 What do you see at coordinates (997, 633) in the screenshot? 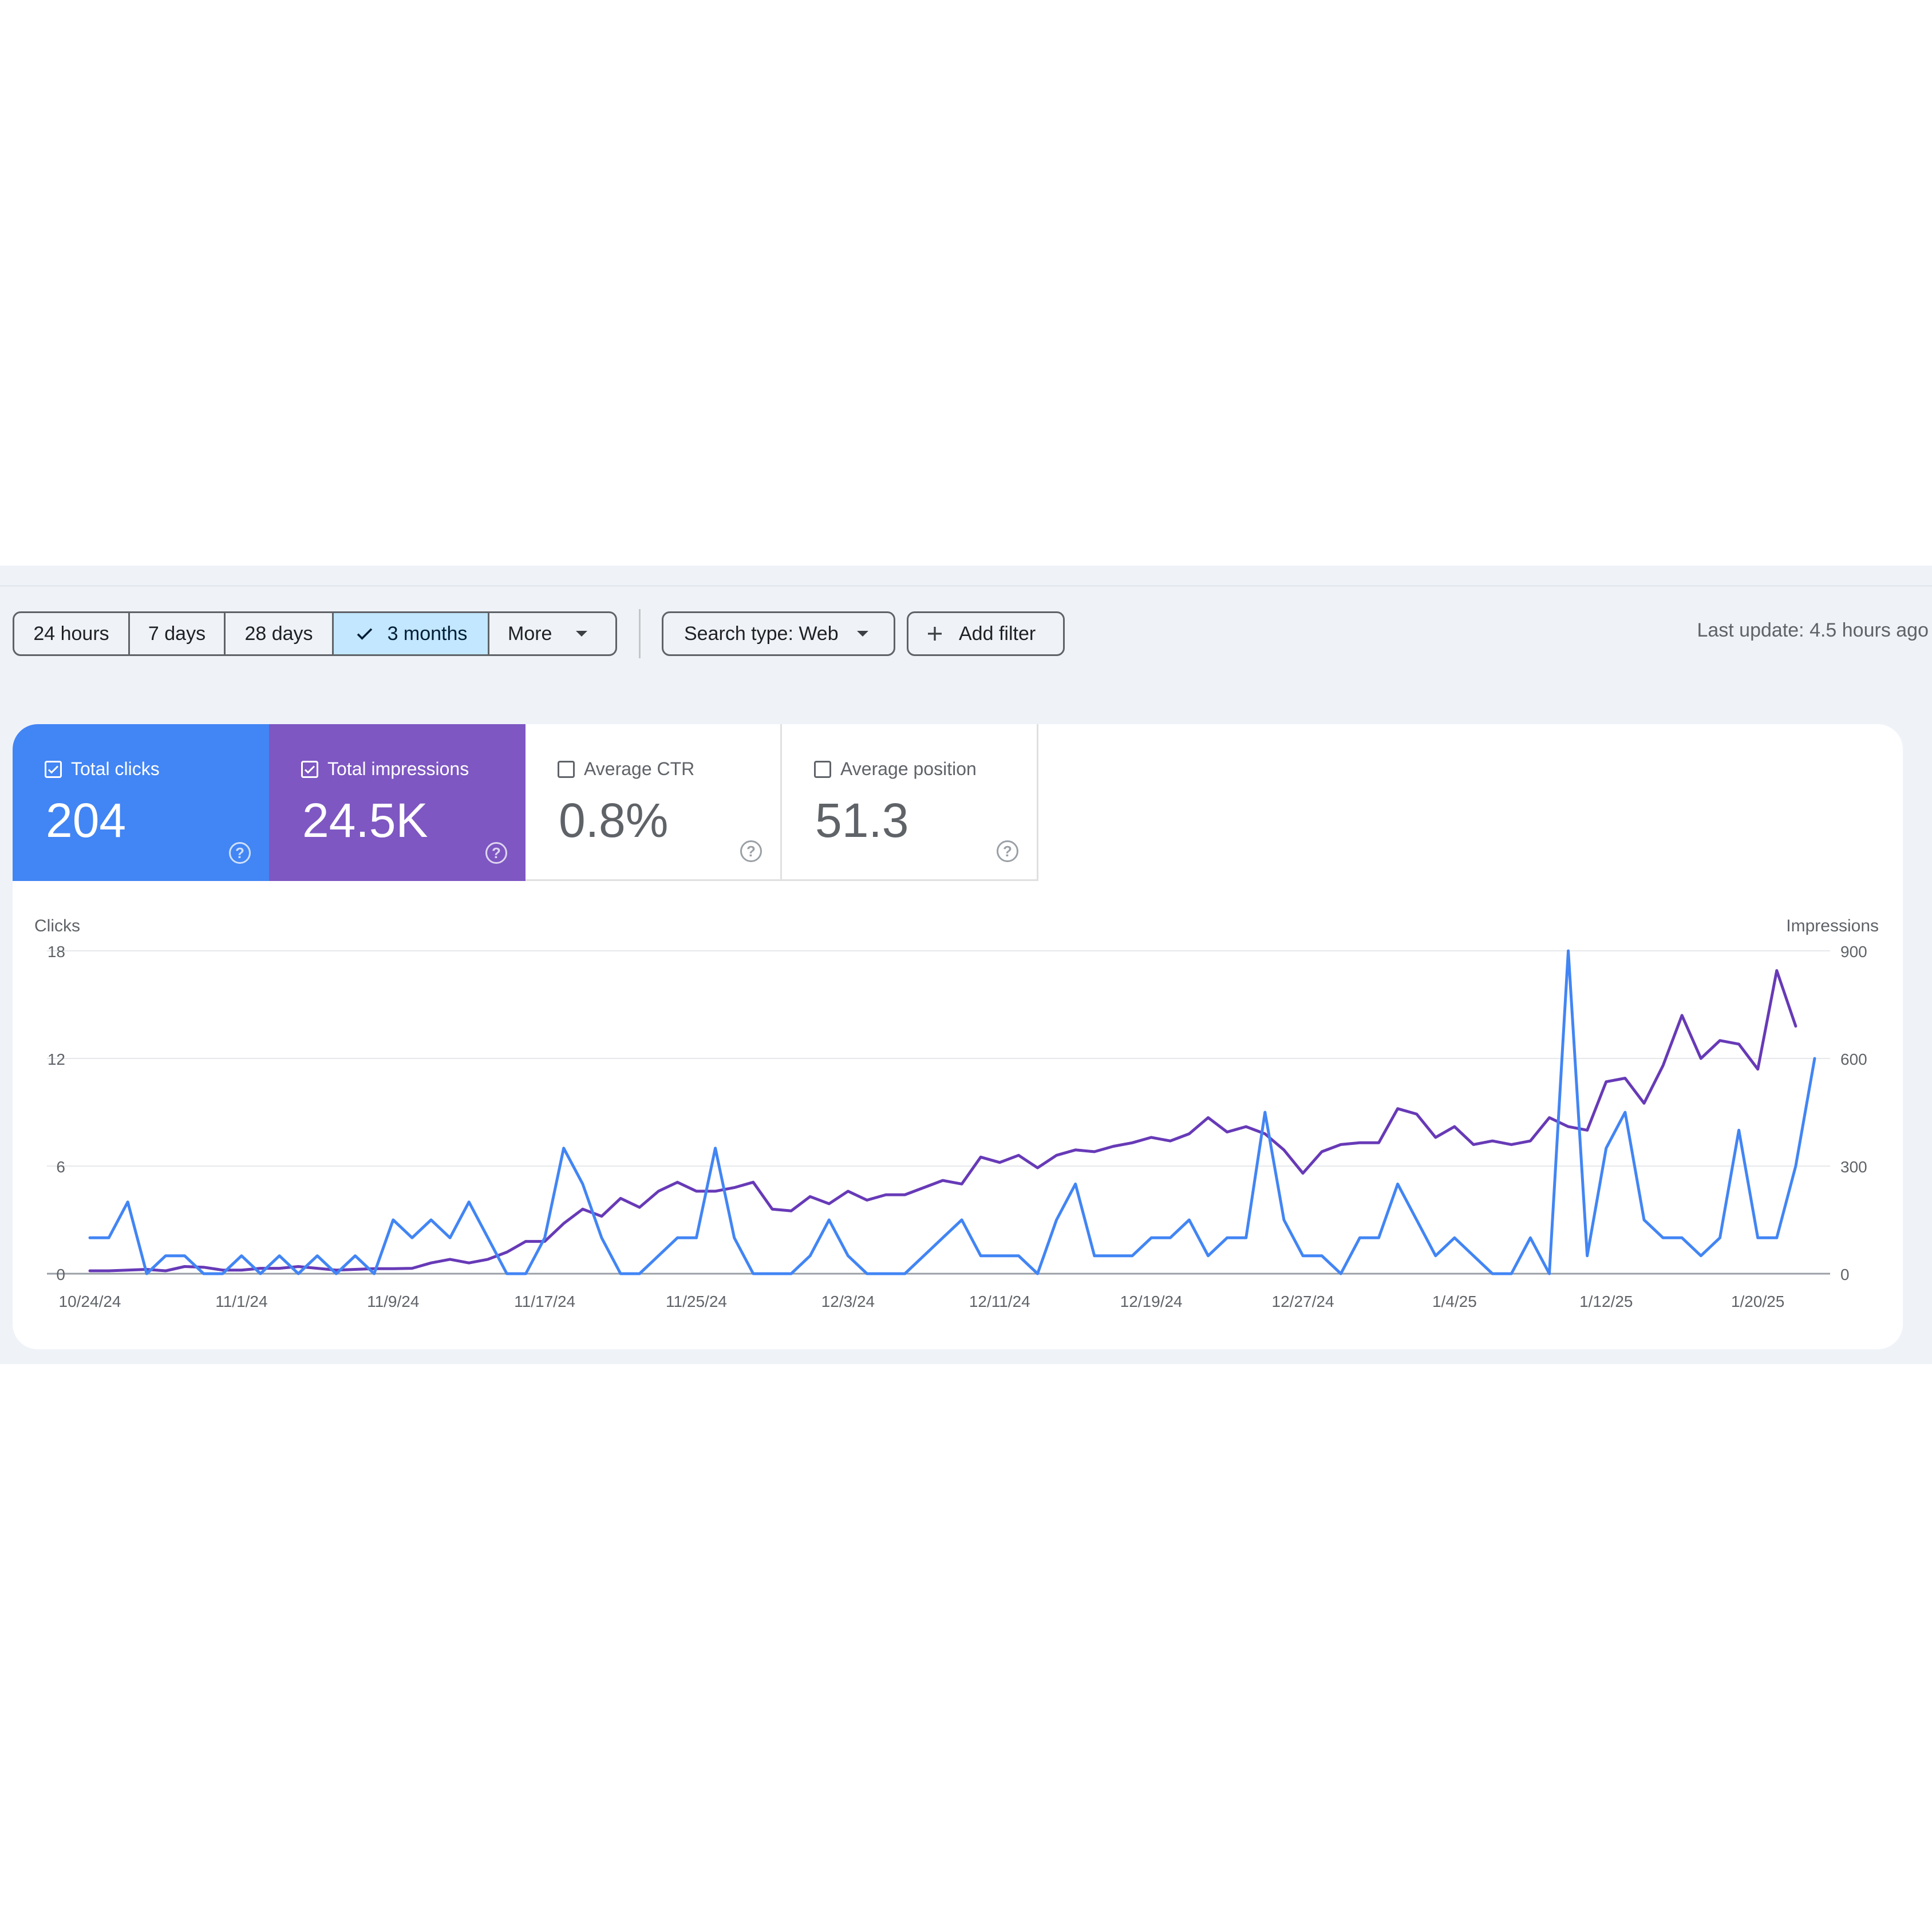
I see `add-filter-label: Add filter` at bounding box center [997, 633].